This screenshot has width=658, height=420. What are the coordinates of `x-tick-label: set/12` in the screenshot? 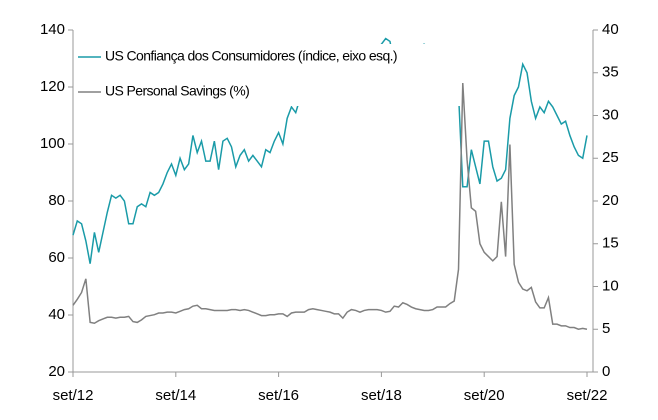 It's located at (73, 395).